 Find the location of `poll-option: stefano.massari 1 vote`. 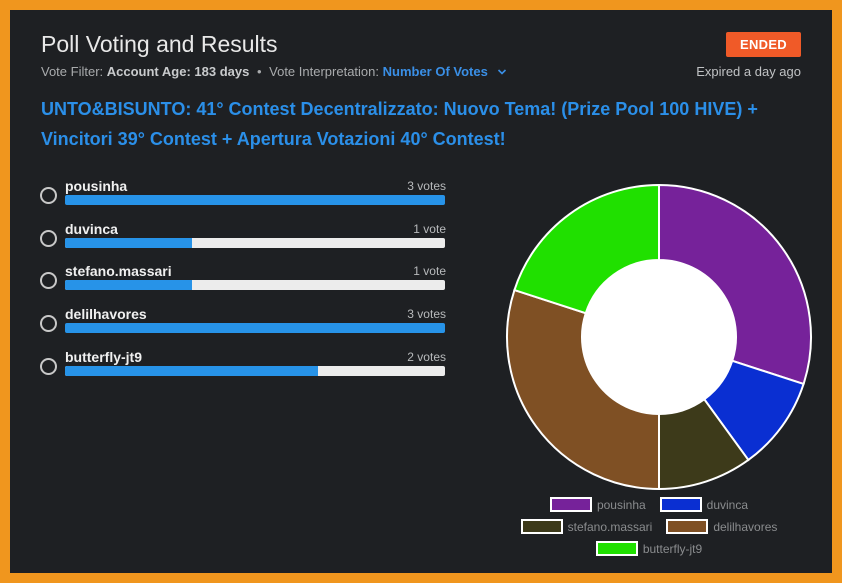

poll-option: stefano.massari 1 vote is located at coordinates (243, 283).